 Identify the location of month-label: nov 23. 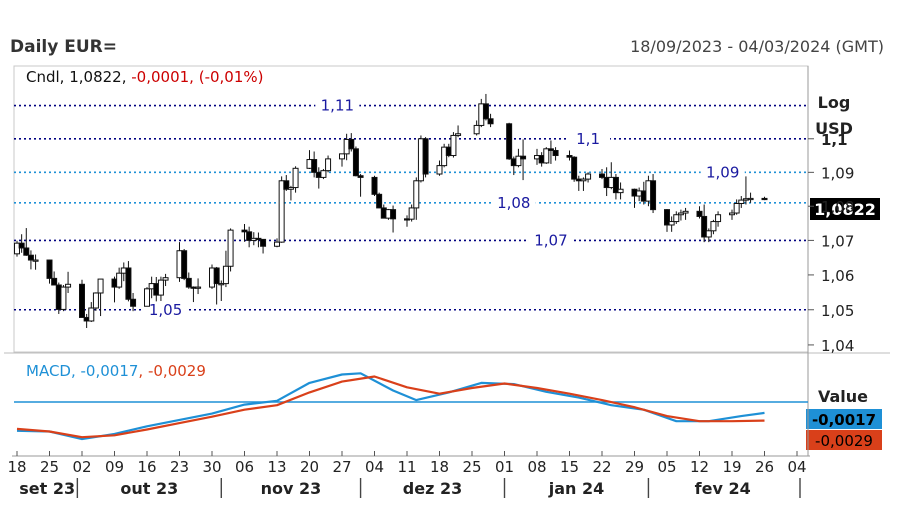
(291, 488).